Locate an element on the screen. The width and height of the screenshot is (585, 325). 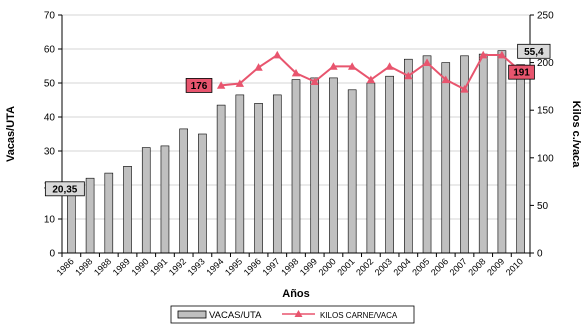
right-axis-ticks: 0 50 100 150 200 250 is located at coordinates (542, 135).